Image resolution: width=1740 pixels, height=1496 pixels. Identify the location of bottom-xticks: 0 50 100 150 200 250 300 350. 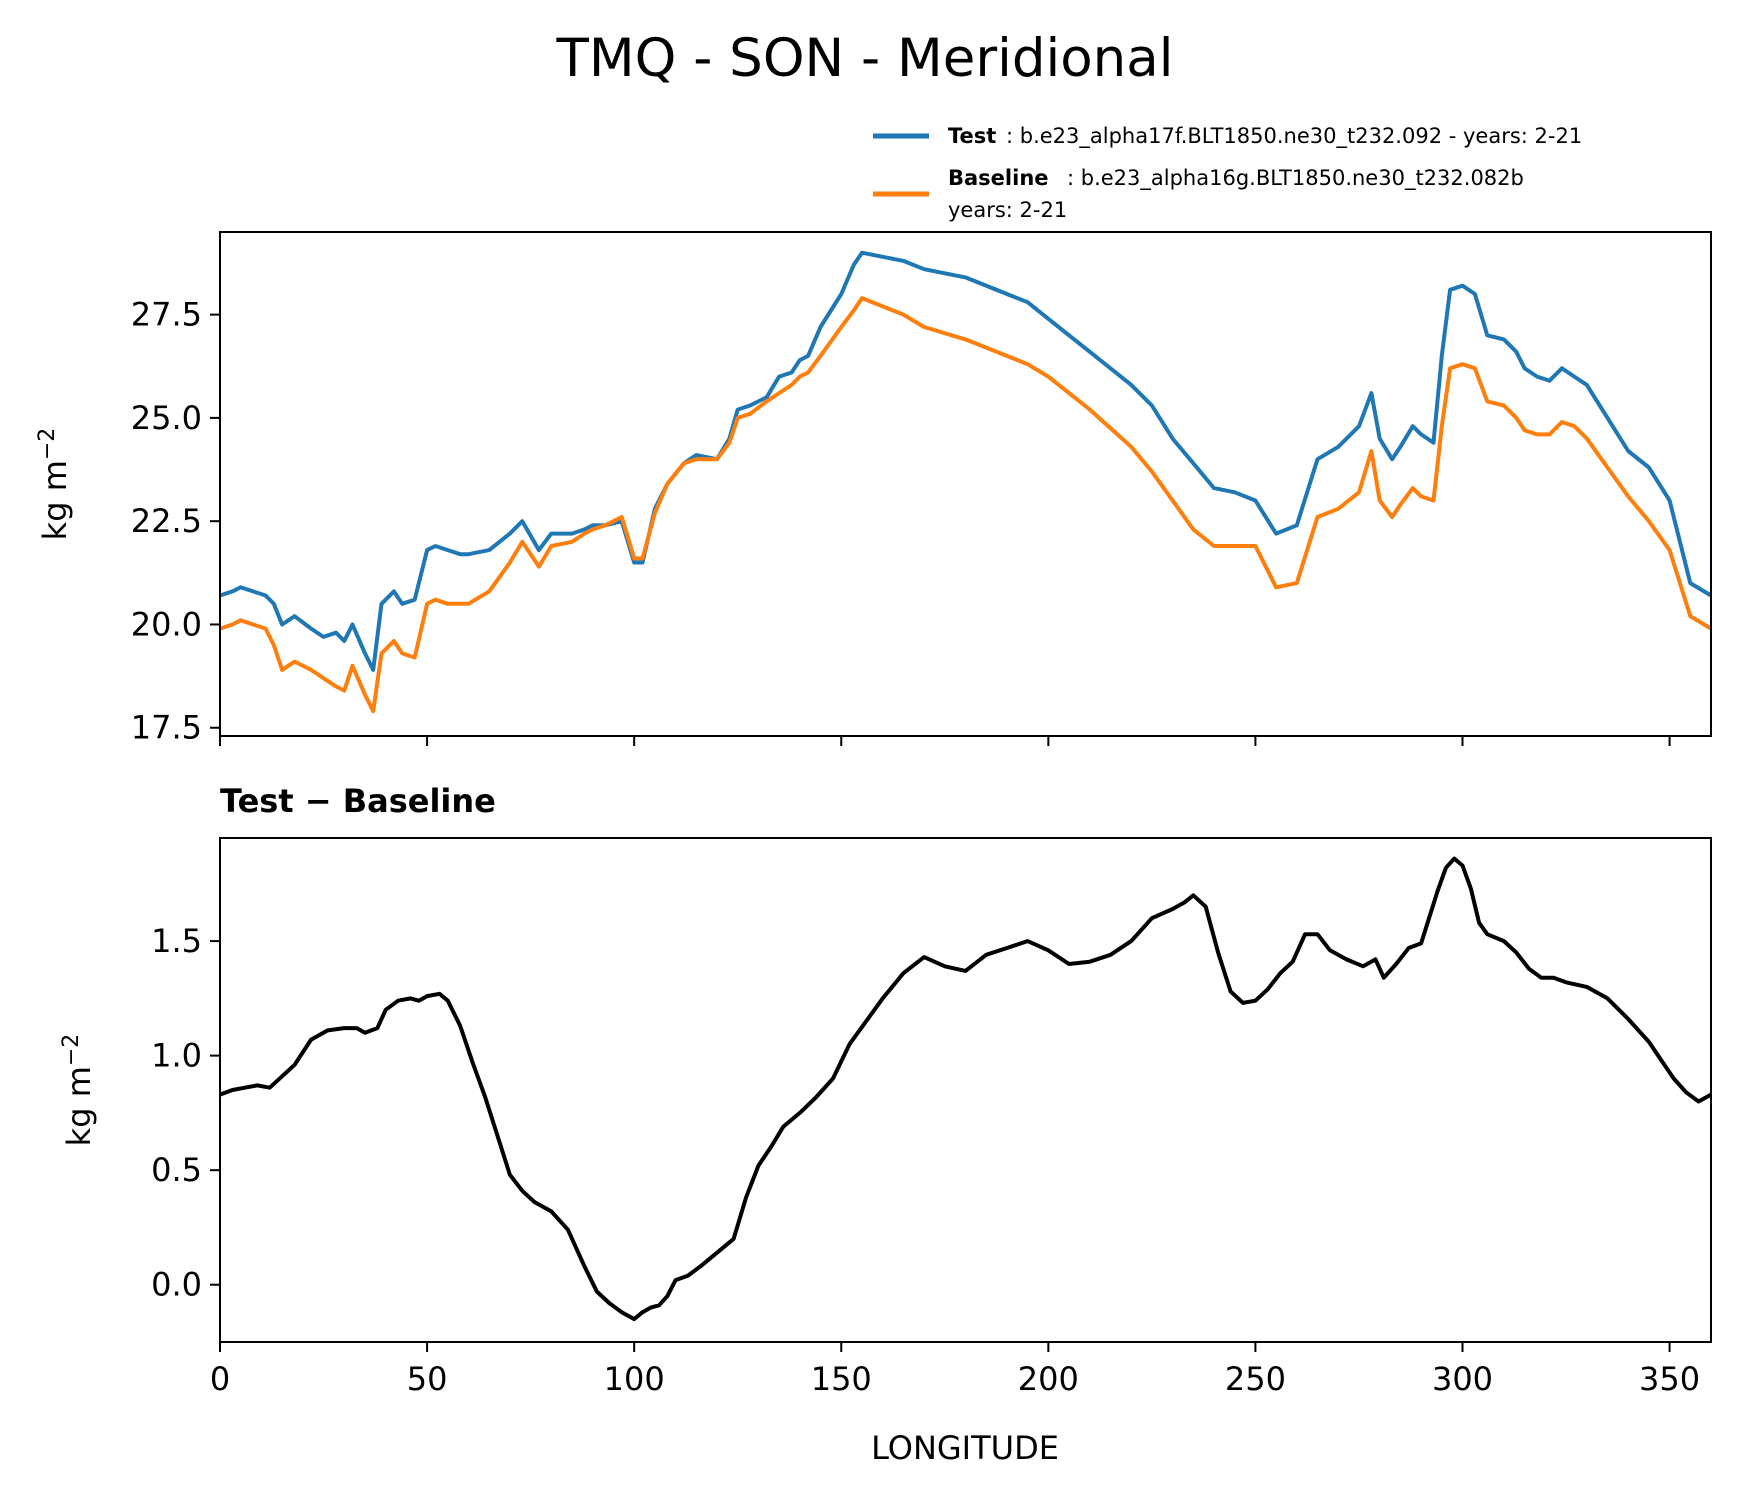
(955, 1370).